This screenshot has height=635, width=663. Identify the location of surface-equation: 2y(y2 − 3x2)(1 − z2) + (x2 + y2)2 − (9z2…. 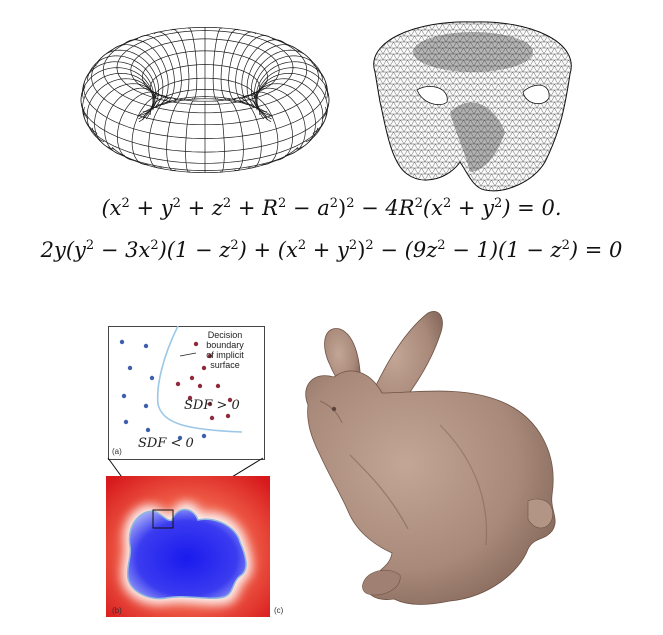
(331, 250).